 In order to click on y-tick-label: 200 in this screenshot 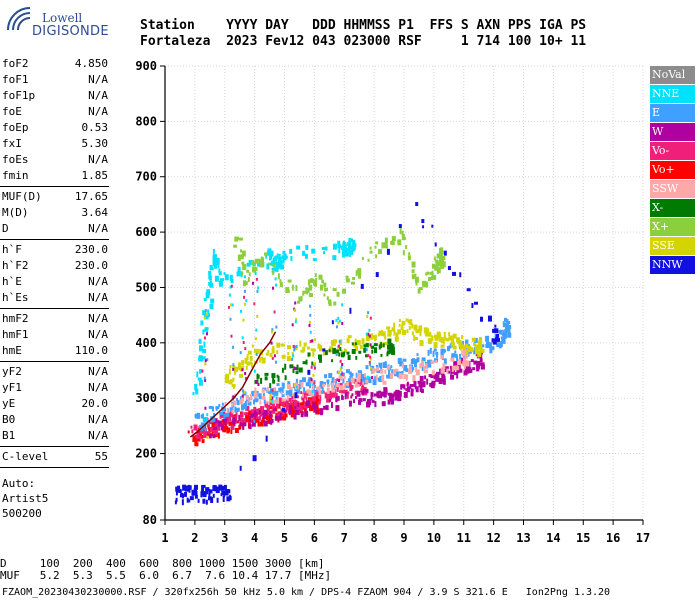, I will do `click(146, 454)`.